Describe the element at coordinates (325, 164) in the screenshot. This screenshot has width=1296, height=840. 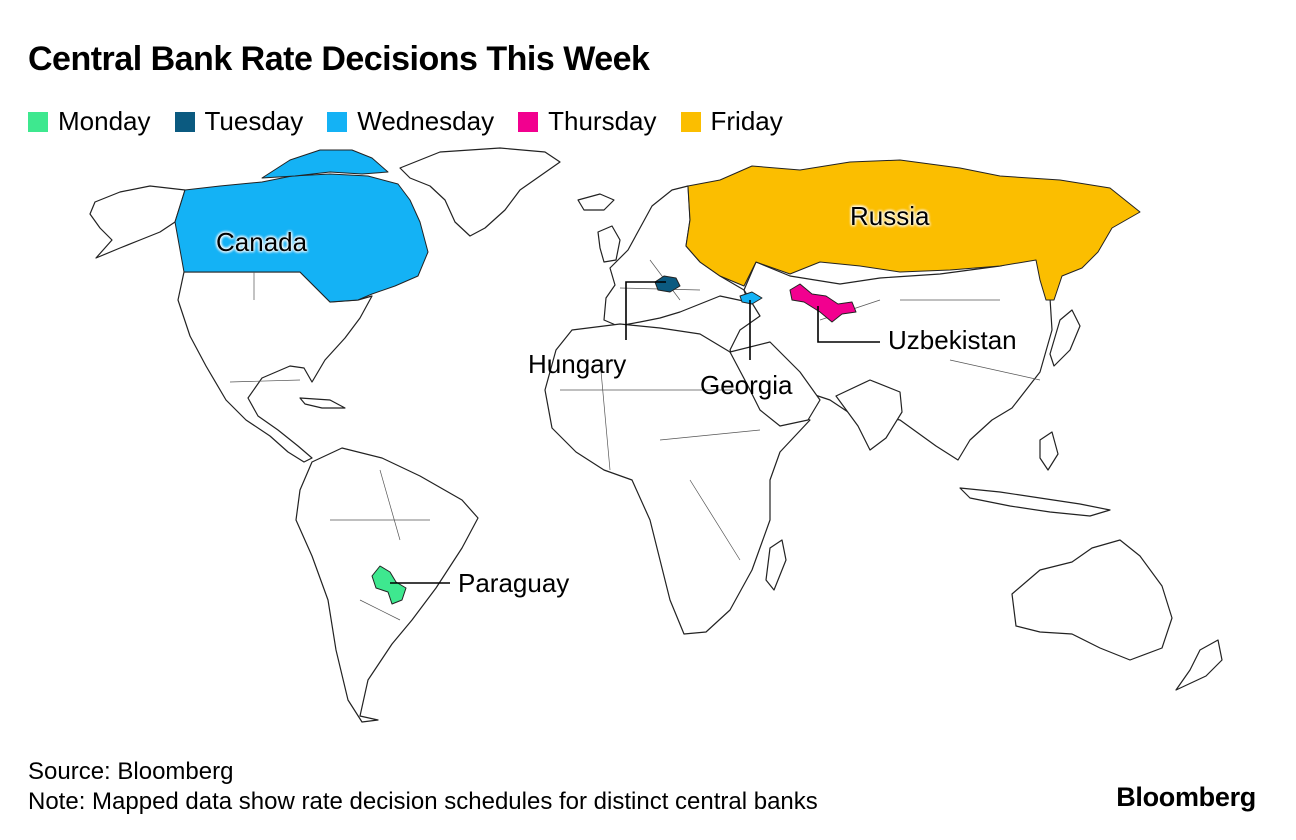
I see `canada-islands-shape` at that location.